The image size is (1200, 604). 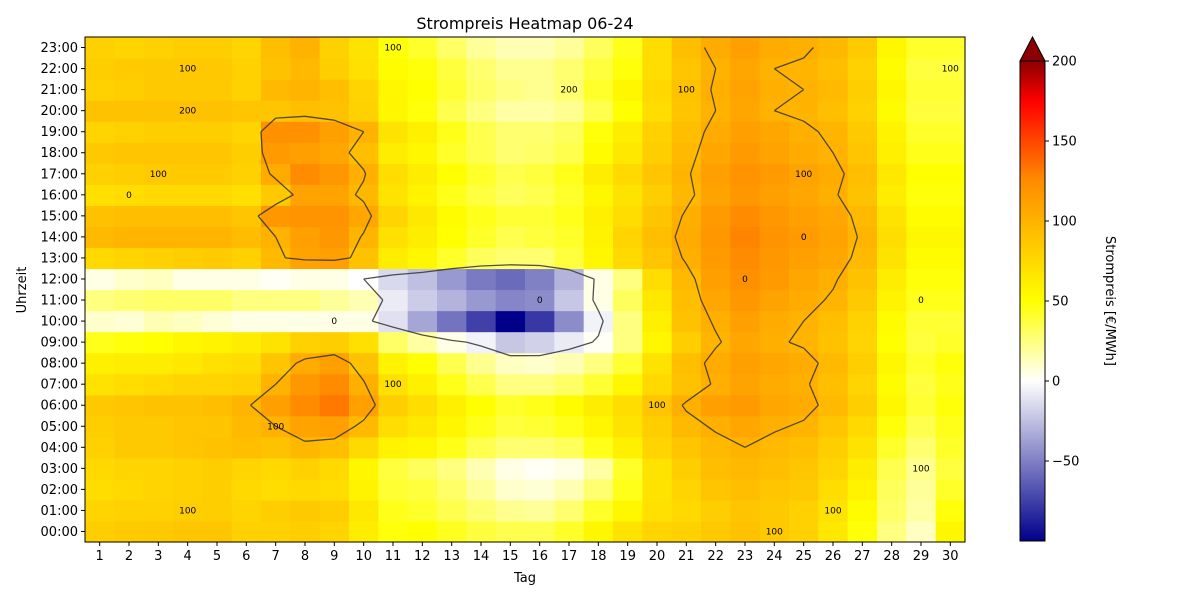 I want to click on colorbar-extend-arrow, so click(x=1032, y=48).